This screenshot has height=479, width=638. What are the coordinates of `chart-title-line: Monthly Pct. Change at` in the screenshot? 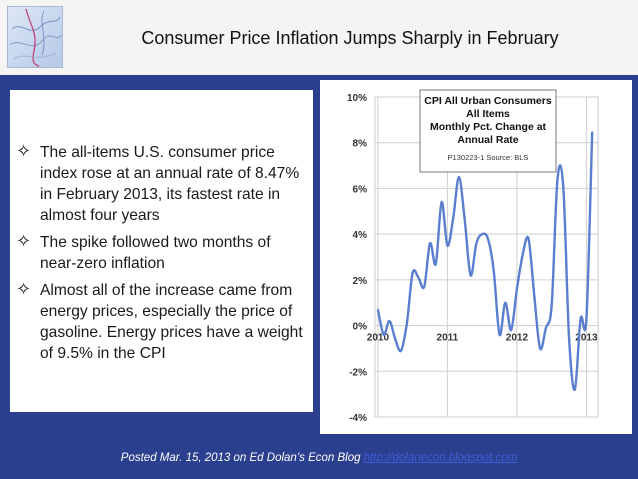 It's located at (488, 127).